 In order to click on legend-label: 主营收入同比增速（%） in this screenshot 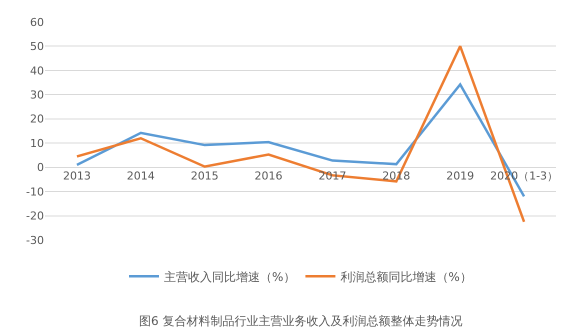, I will do `click(230, 277)`.